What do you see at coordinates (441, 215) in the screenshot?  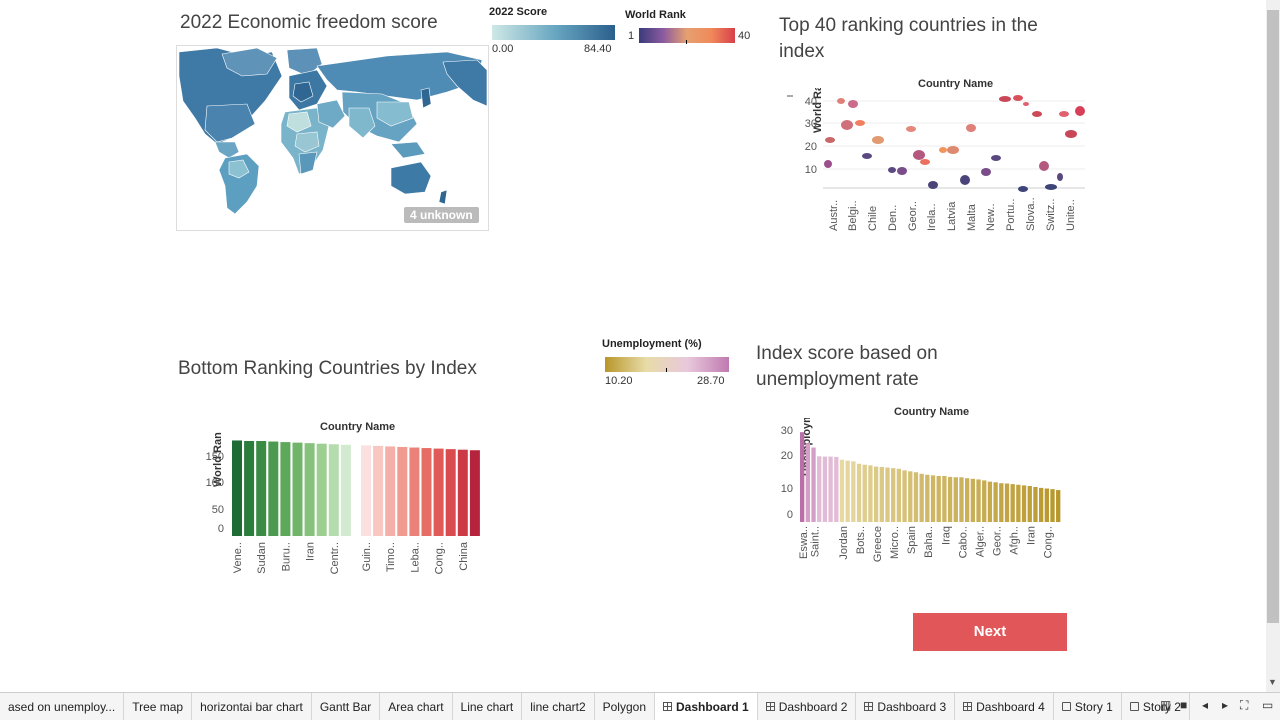 I see `unknown-badge: 4 unknown` at bounding box center [441, 215].